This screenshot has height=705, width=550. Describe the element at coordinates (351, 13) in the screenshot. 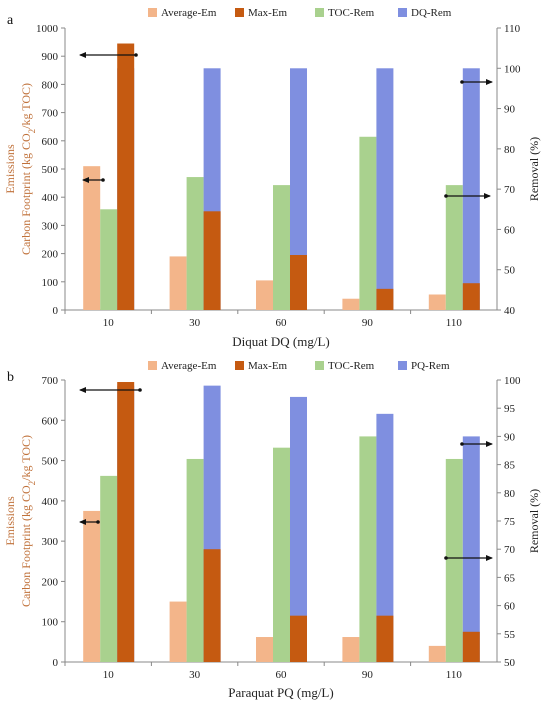

I see `legend-label: TOC-Rem` at that location.